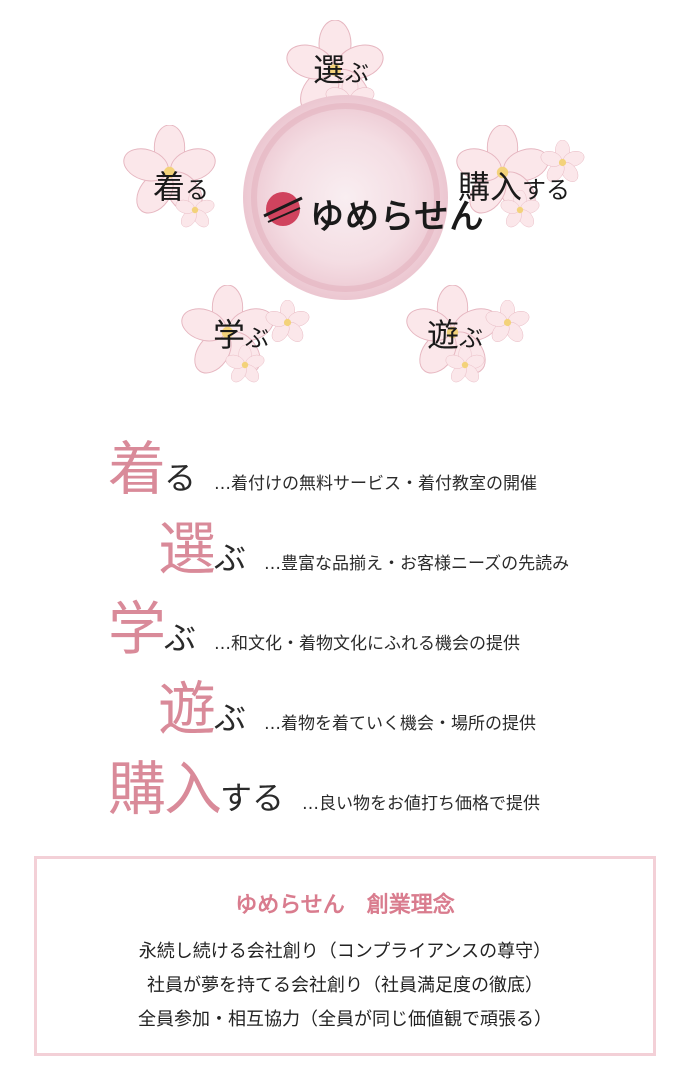 Image resolution: width=690 pixels, height=1085 pixels. What do you see at coordinates (455, 335) in the screenshot?
I see `label-asobu: 遊ぶ` at bounding box center [455, 335].